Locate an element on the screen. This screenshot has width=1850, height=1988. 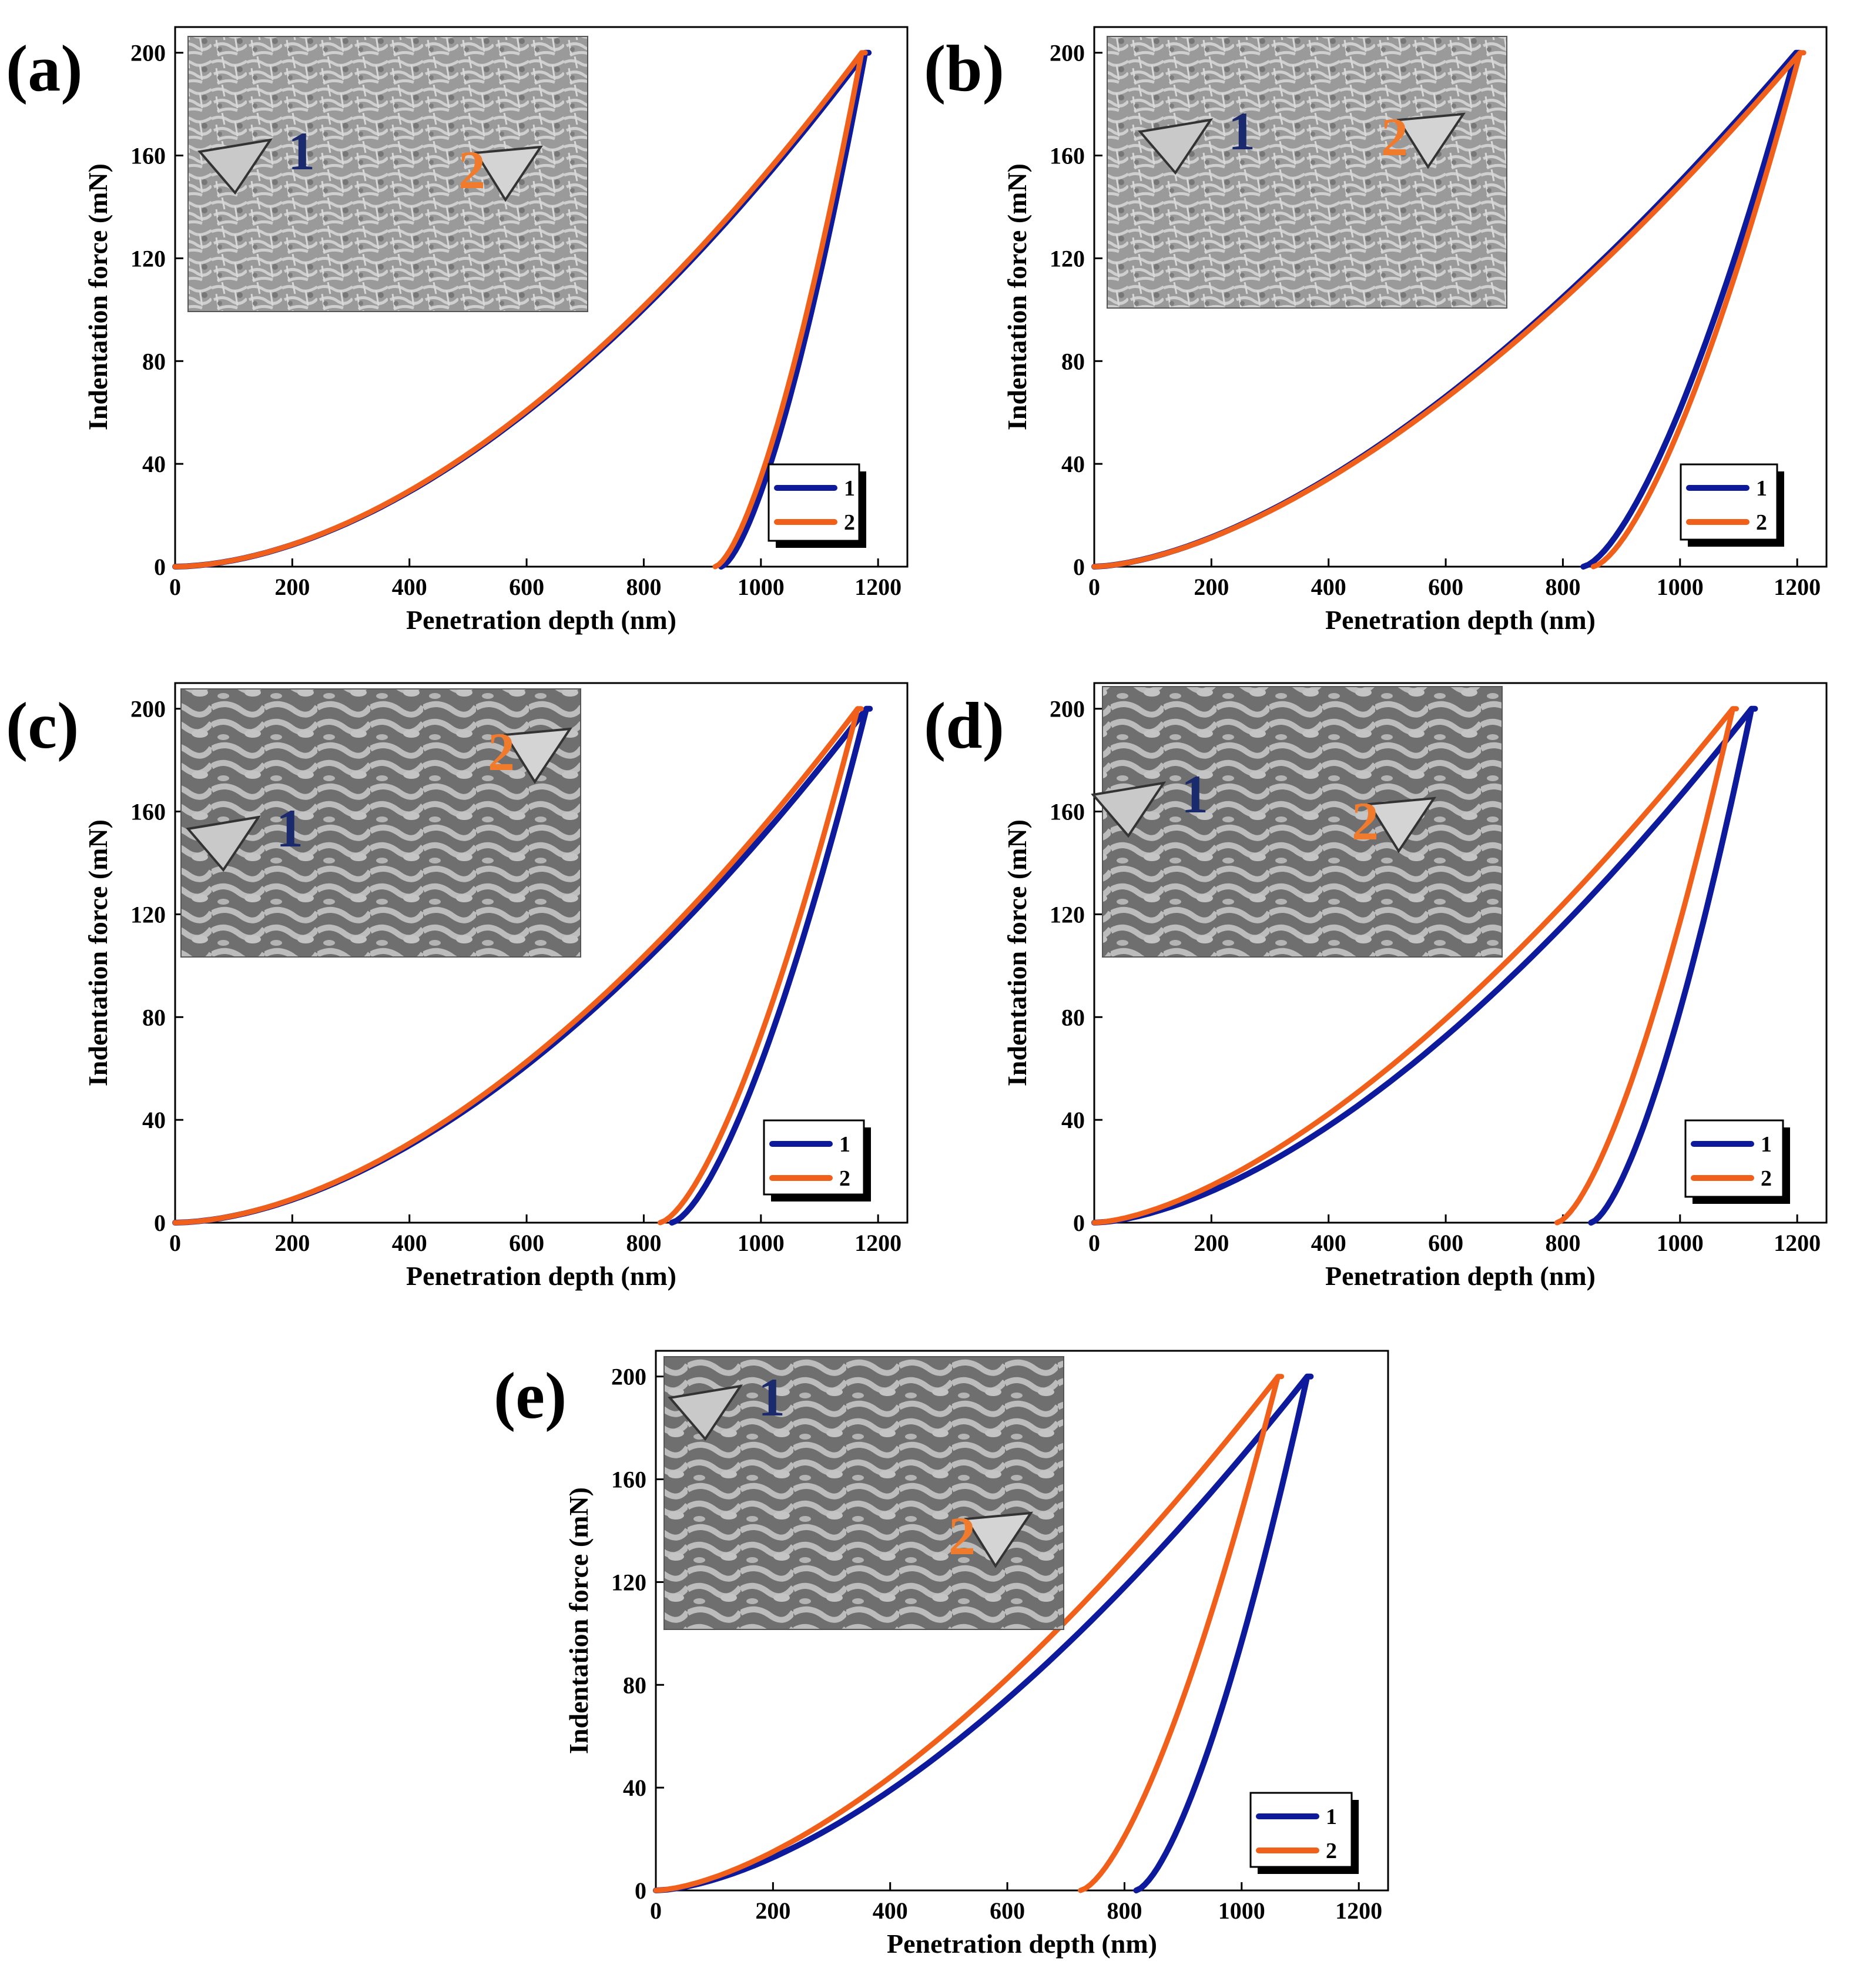
panel-label: (c) is located at coordinates (42, 726).